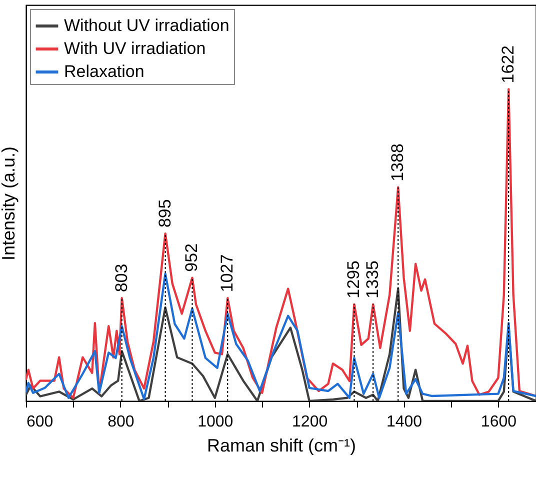 Image resolution: width=557 pixels, height=492 pixels. Describe the element at coordinates (281, 446) in the screenshot. I see `x-axis-title: Raman shift (cm⁻¹)` at that location.